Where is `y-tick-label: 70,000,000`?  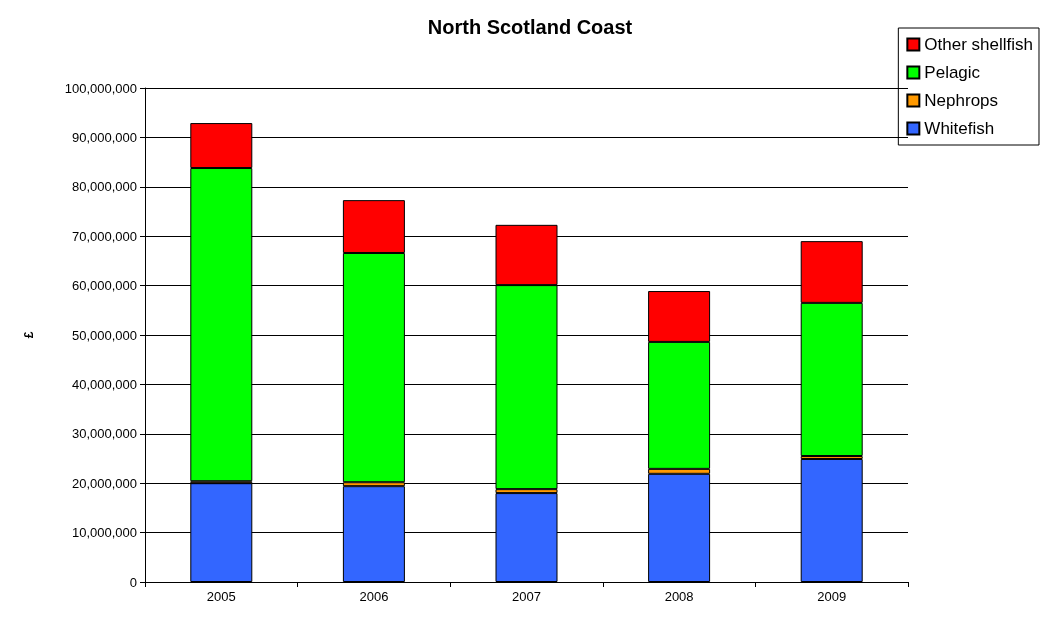
y-tick-label: 70,000,000 is located at coordinates (104, 236).